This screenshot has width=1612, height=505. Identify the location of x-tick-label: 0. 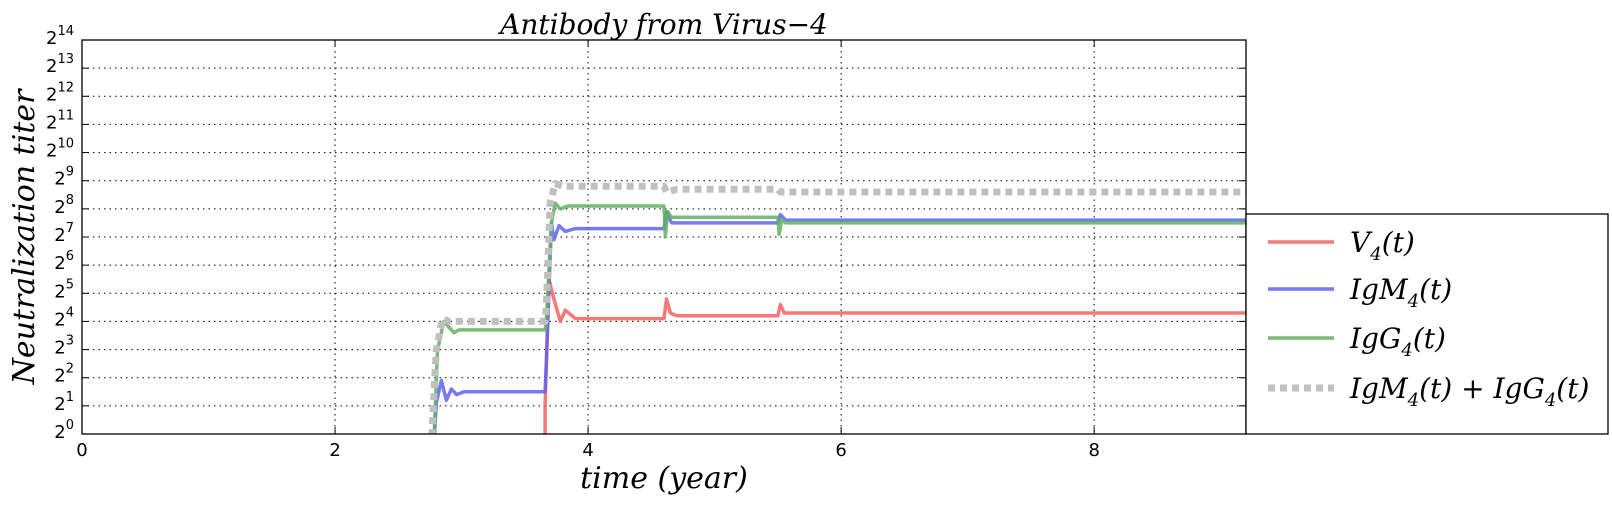
(81, 450).